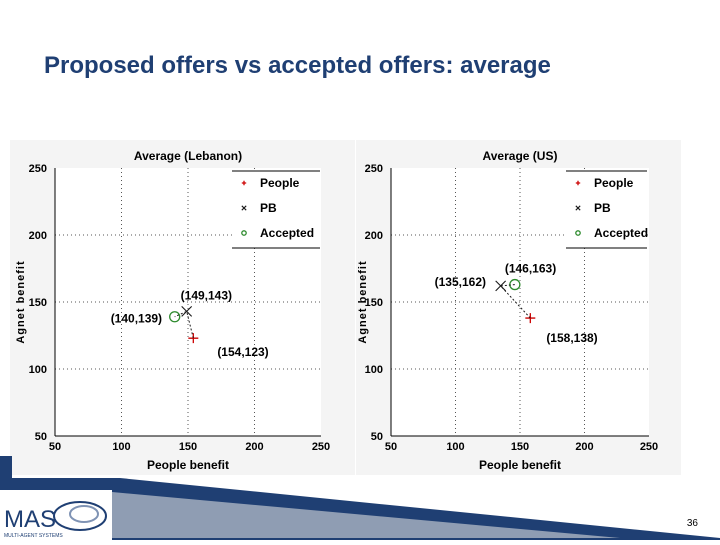 The image size is (720, 545). I want to click on corner-accent, so click(6, 468).